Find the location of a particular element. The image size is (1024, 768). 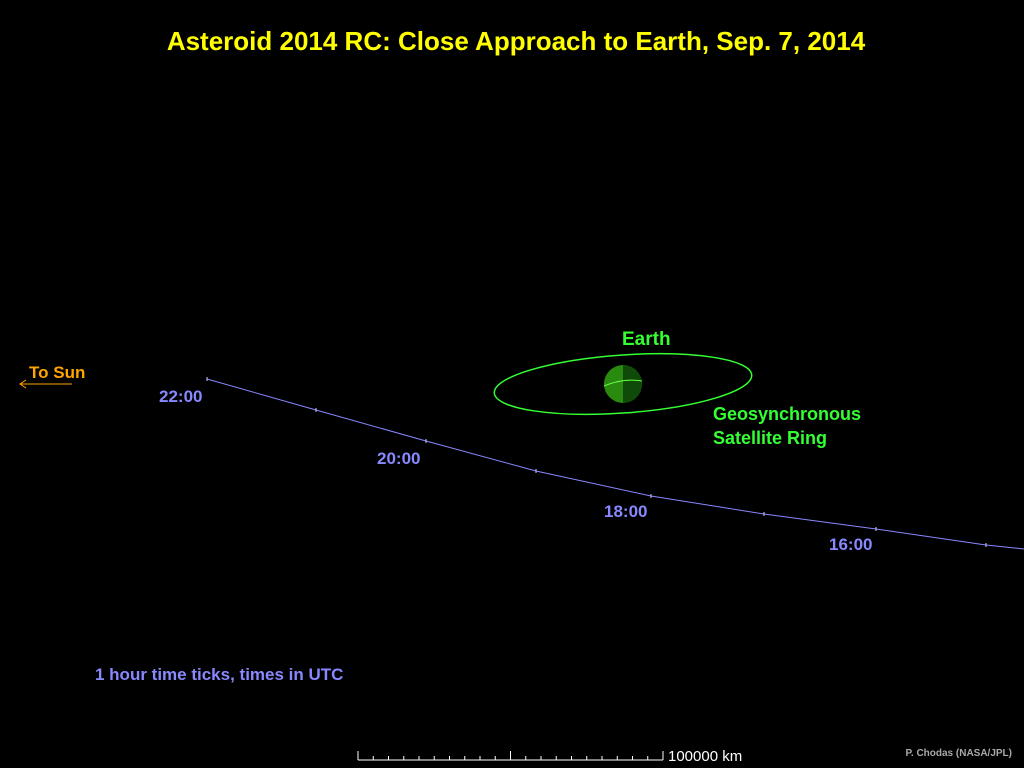

geosynchronous-ring is located at coordinates (623, 384).